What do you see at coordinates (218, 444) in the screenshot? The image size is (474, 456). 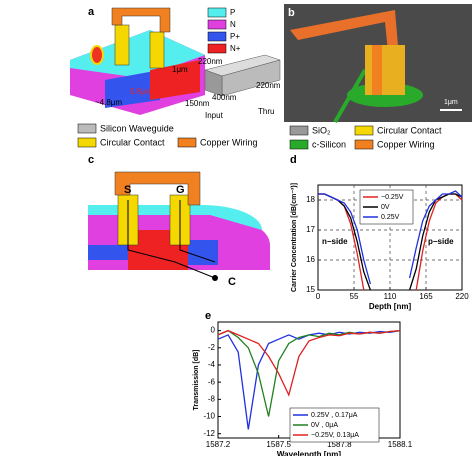 I see `x-tick-label: 1587.2` at bounding box center [218, 444].